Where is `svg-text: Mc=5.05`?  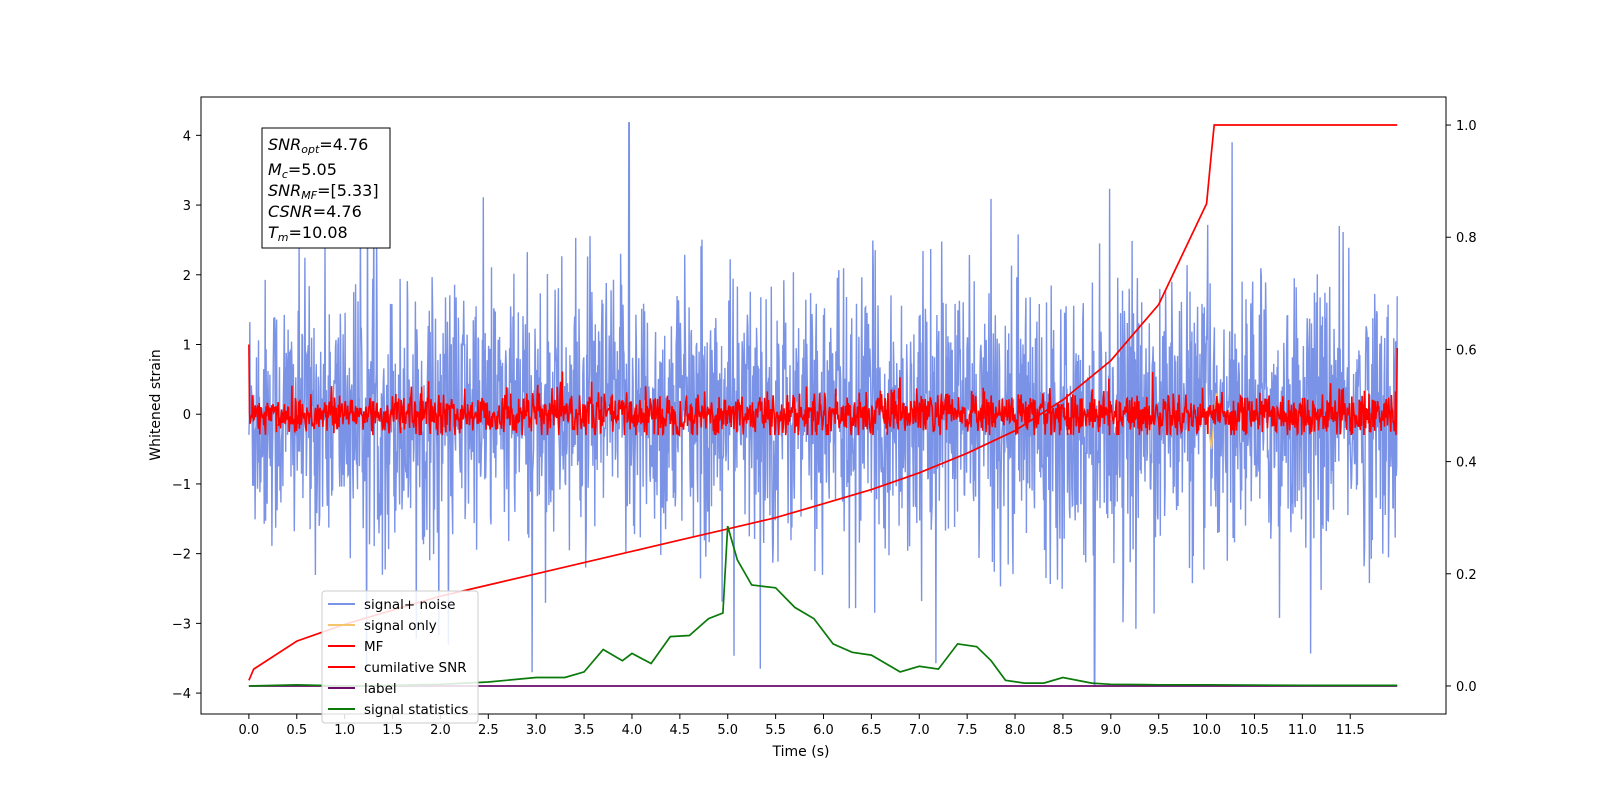 svg-text: Mc=5.05 is located at coordinates (302, 170).